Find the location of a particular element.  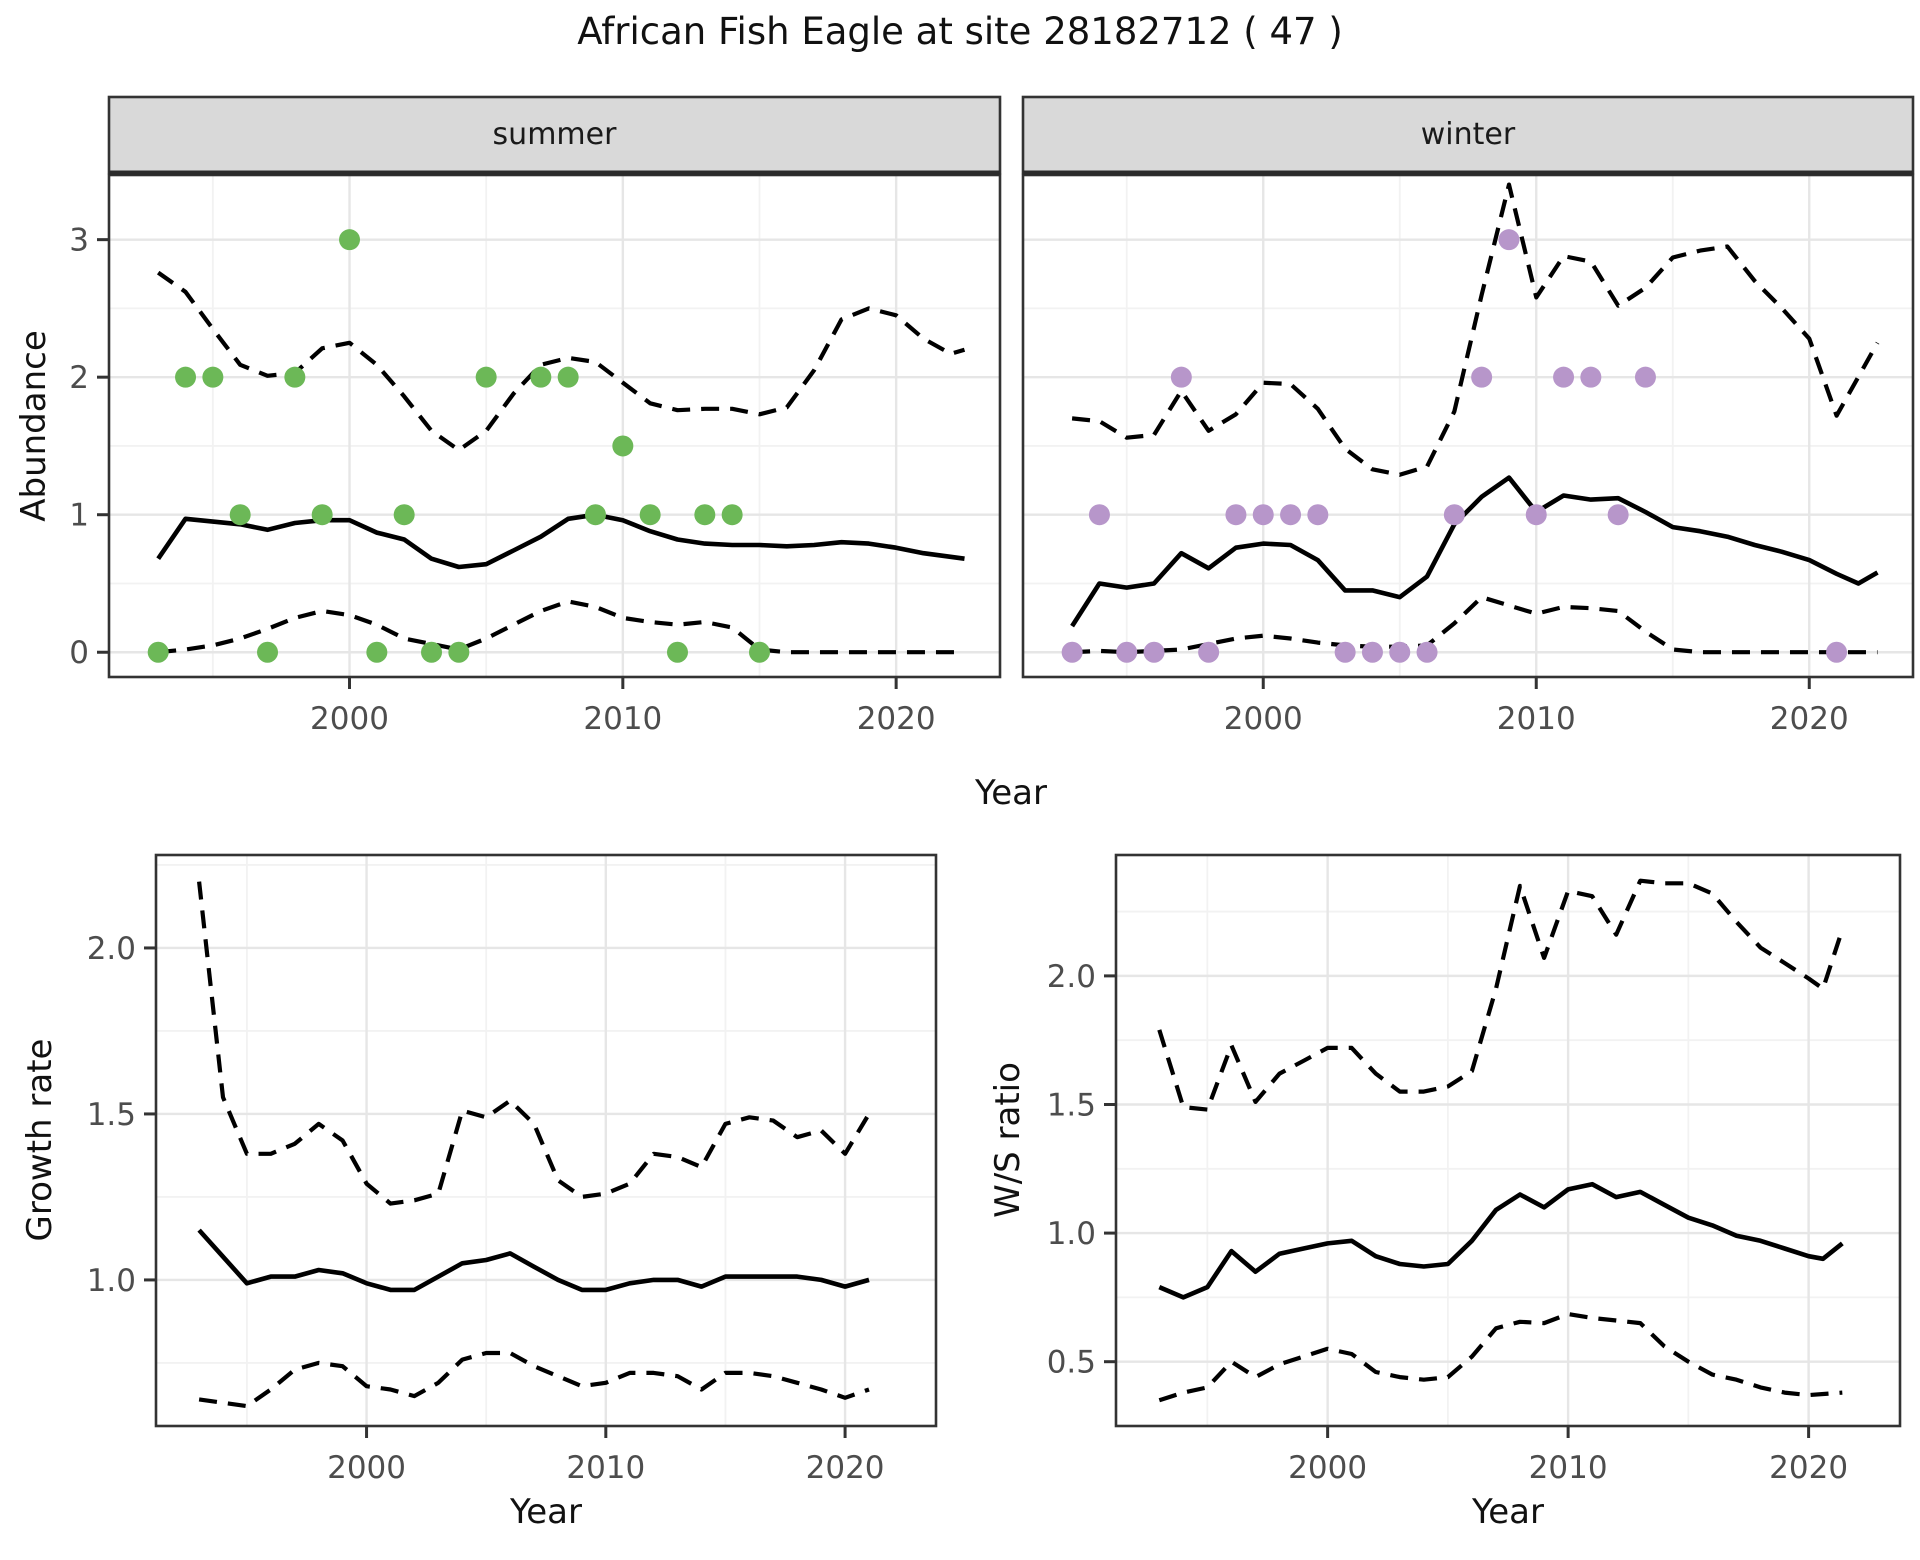

facet-strip-label-summer: summer is located at coordinates (554, 134).